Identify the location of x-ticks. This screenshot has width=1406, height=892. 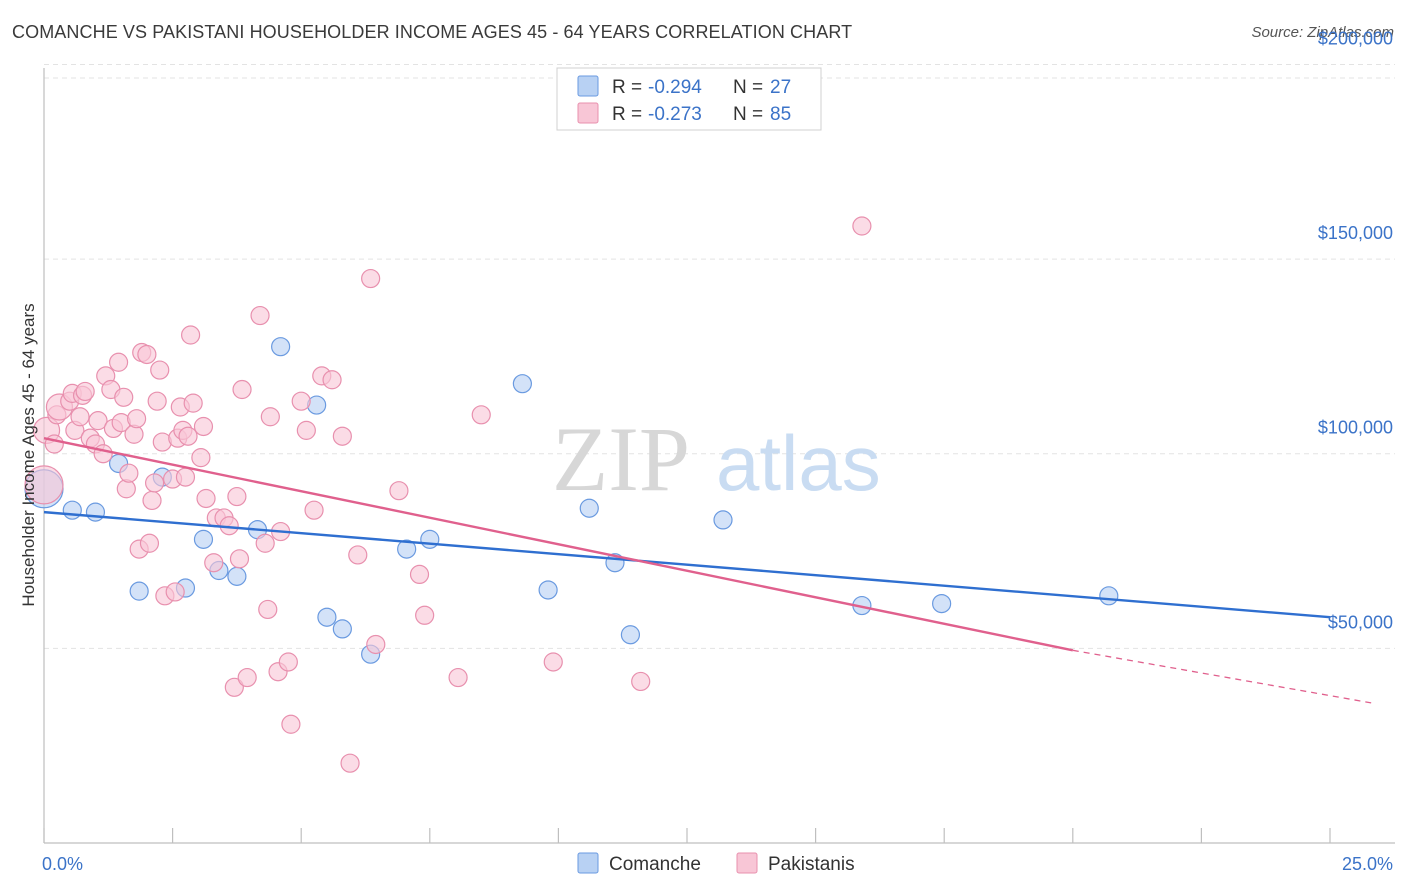
(687, 835).